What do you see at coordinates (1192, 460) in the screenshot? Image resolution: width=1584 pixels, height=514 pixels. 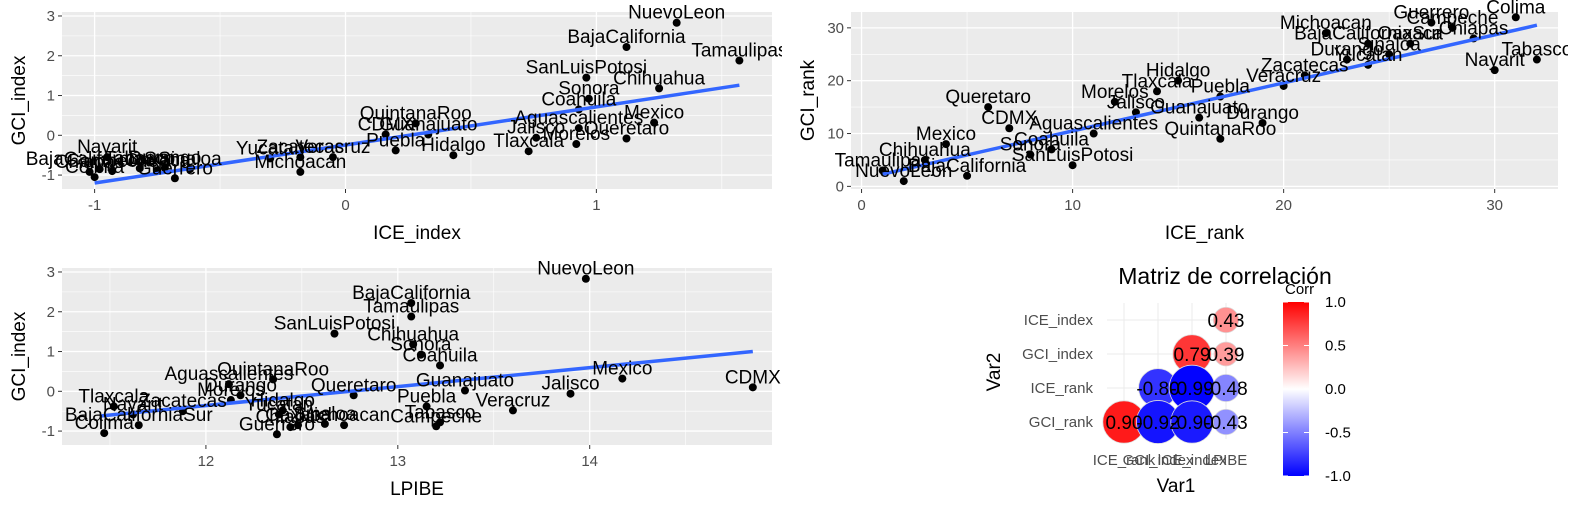 I see `corr-x-tick-label: ICE_index` at bounding box center [1192, 460].